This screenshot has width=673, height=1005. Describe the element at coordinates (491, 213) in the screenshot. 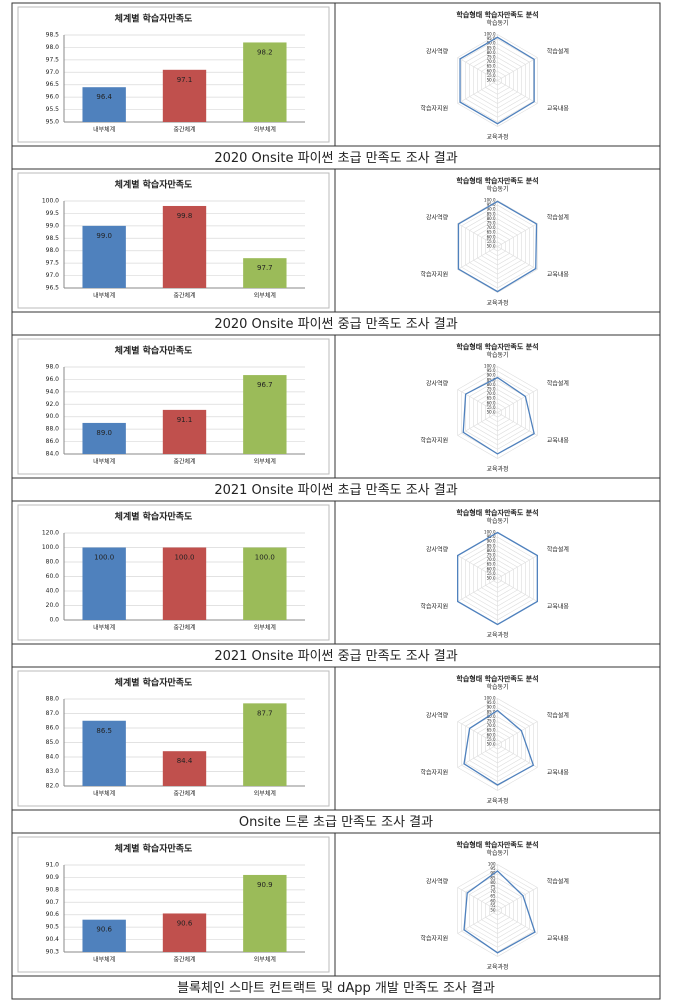

I see `r-tick-label: 85.0` at that location.